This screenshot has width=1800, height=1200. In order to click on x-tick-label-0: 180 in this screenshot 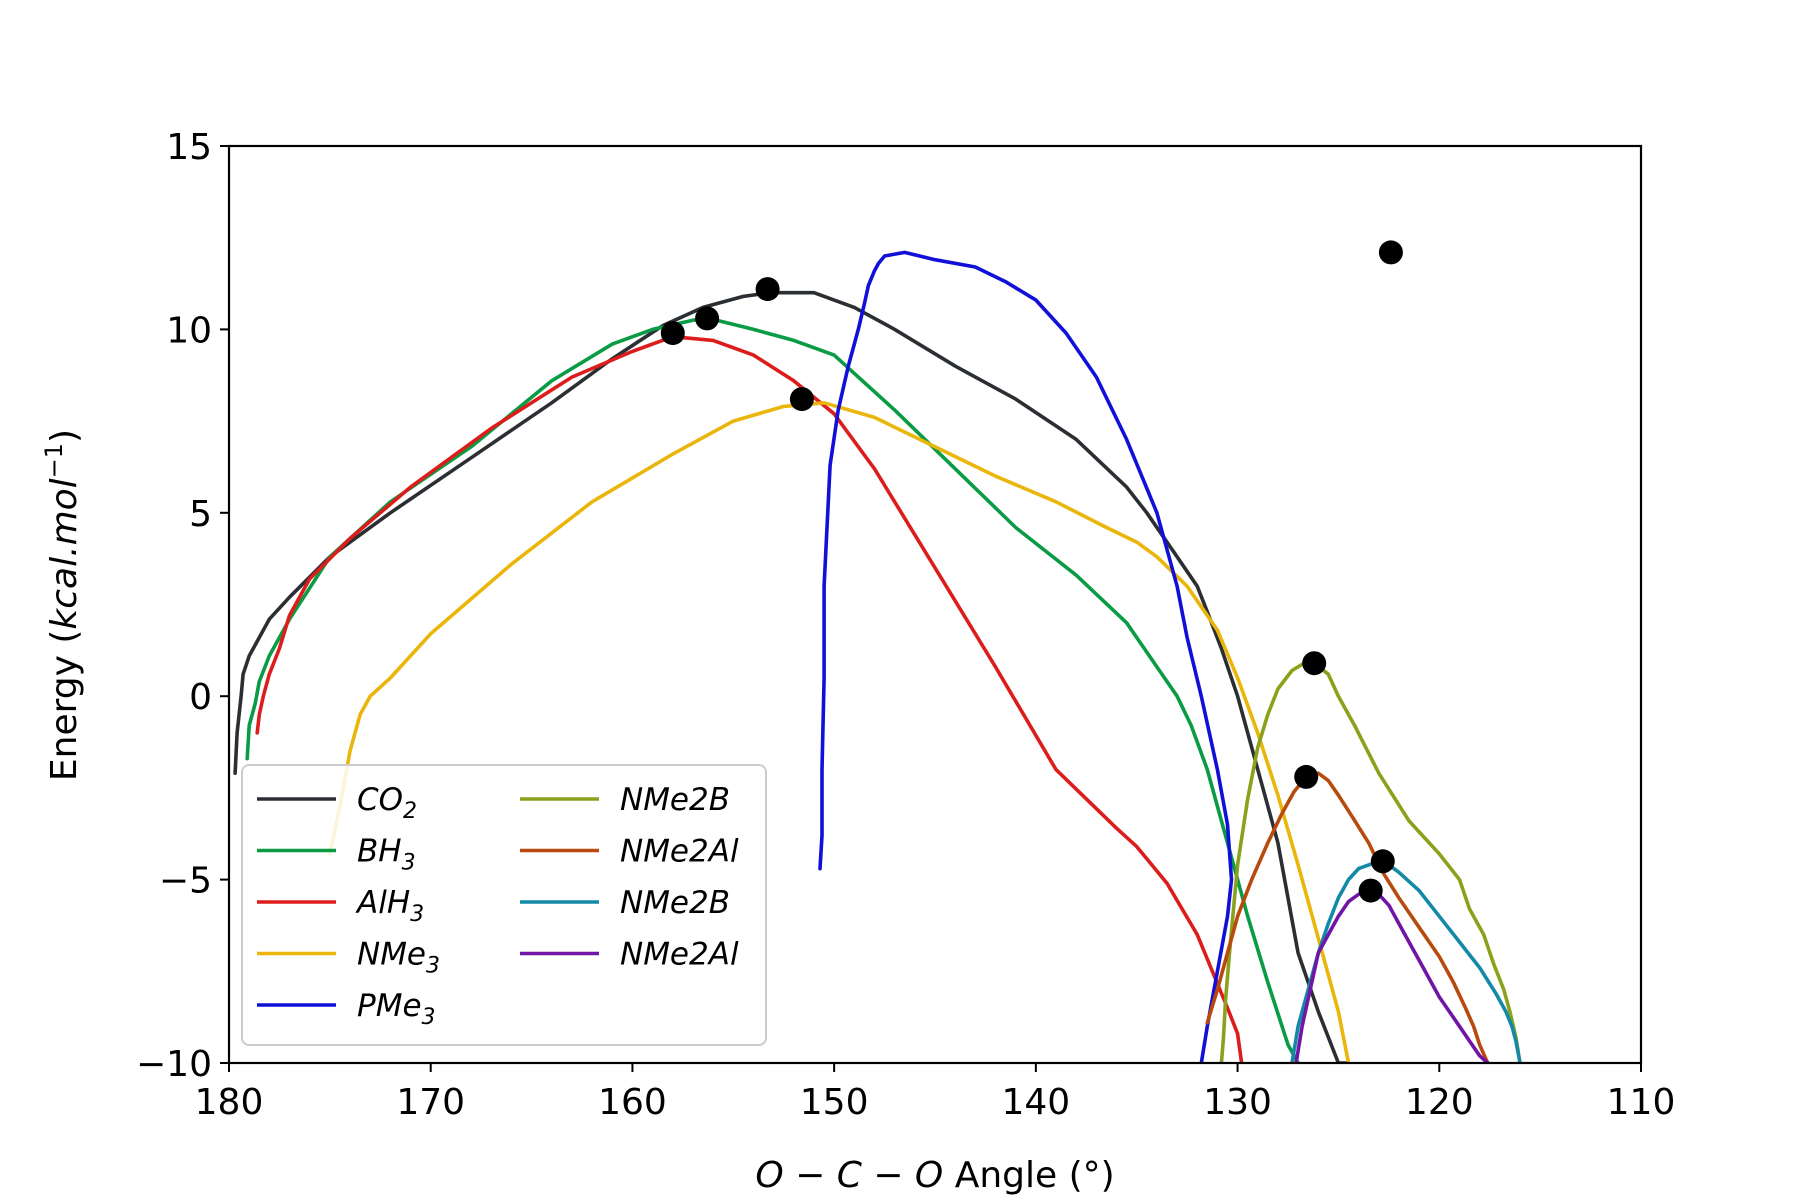, I will do `click(229, 1102)`.